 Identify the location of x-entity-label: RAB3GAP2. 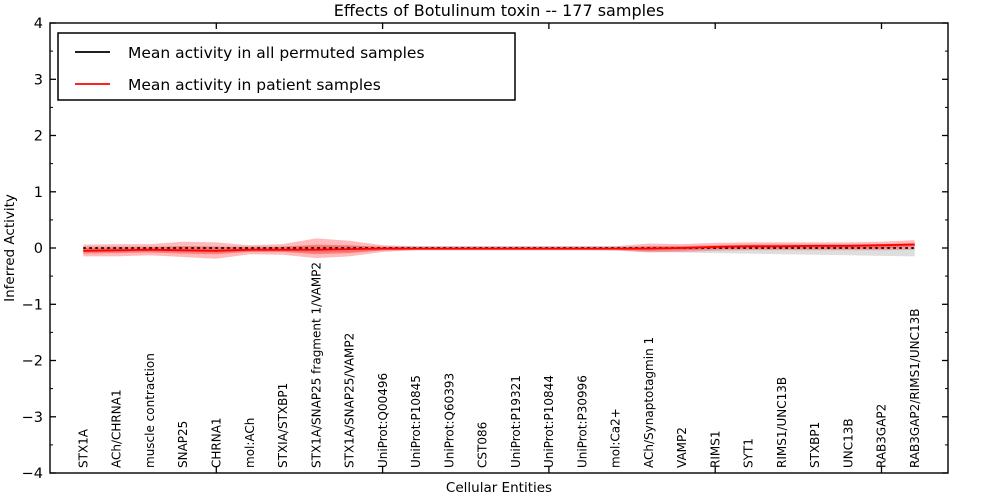
(882, 436).